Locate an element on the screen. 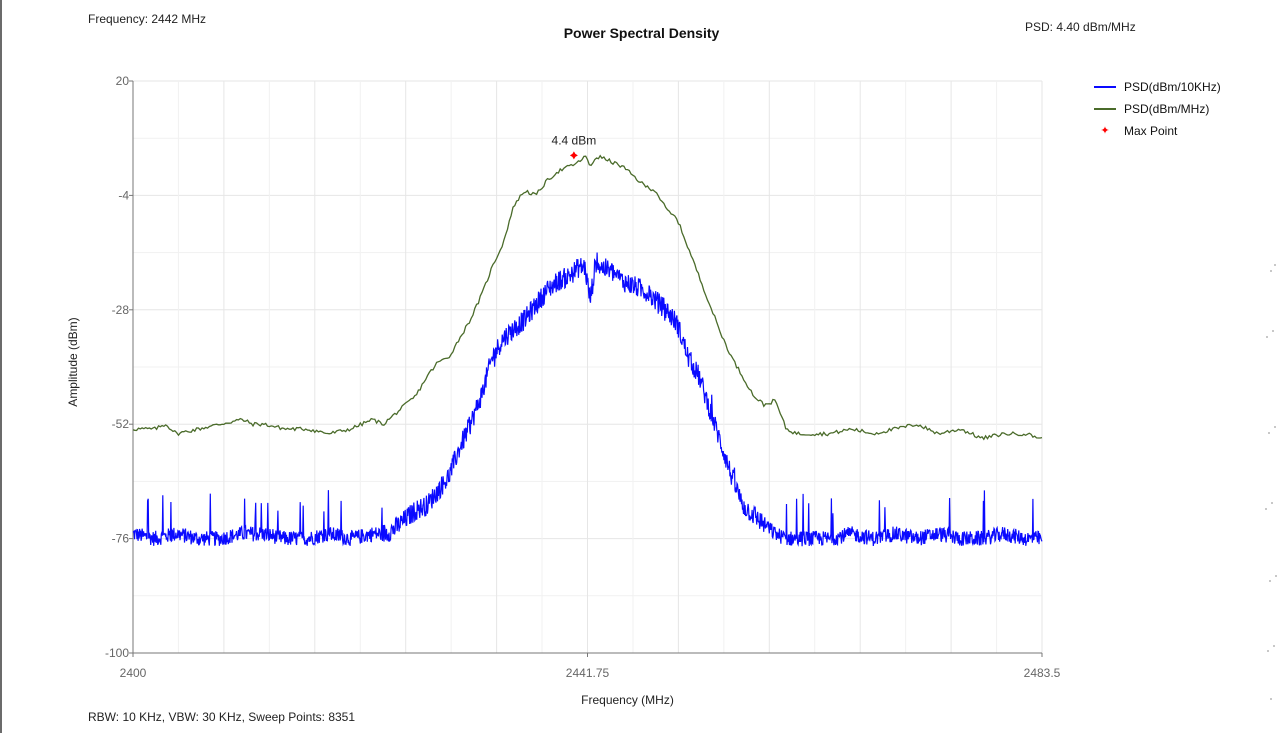 This screenshot has width=1280, height=733. x-axis-title: Frequency (MHz) is located at coordinates (627, 700).